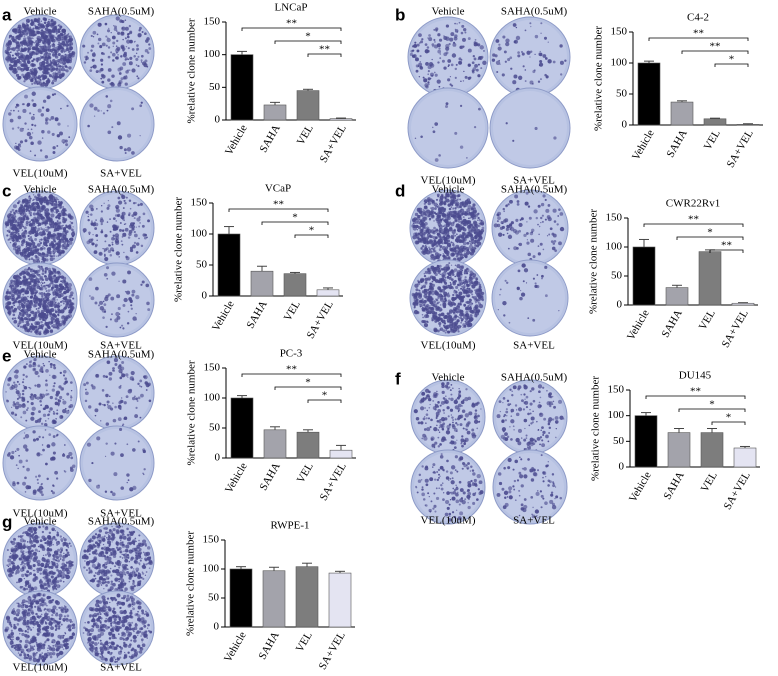 The height and width of the screenshot is (676, 778). I want to click on y-tick-label: 150, so click(212, 368).